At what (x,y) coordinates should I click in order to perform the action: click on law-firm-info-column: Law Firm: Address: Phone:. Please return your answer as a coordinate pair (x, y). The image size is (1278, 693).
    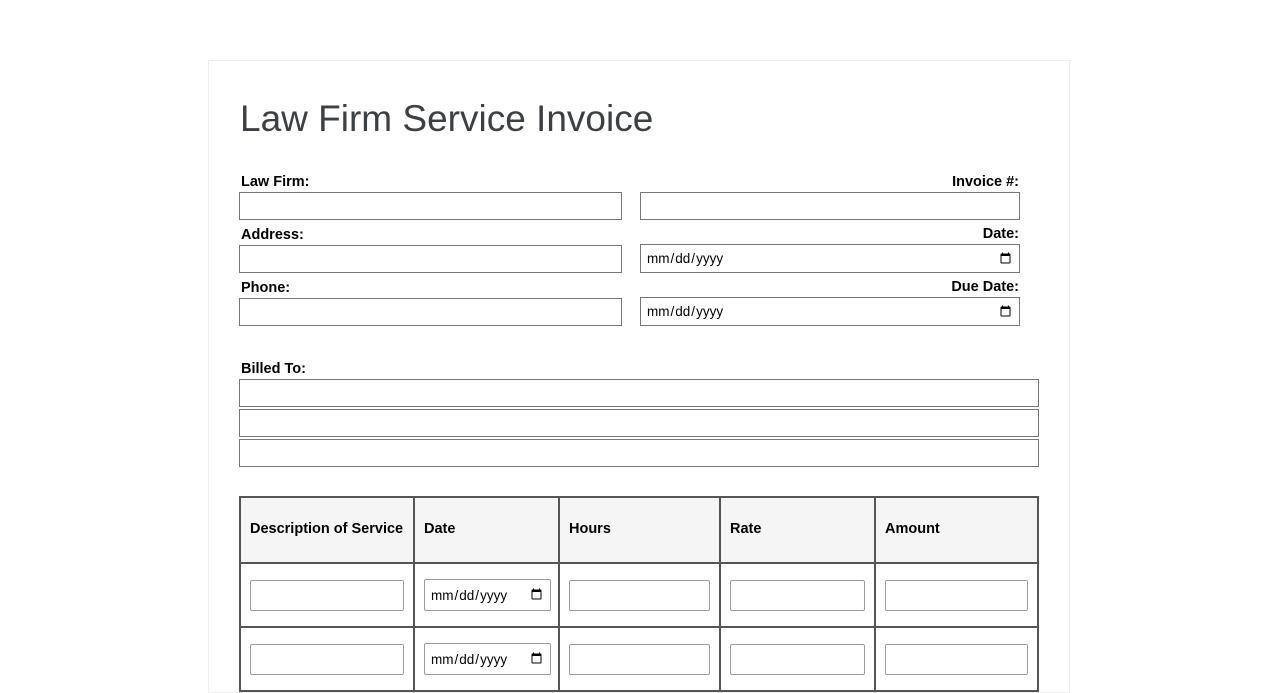
    Looking at the image, I should click on (430, 253).